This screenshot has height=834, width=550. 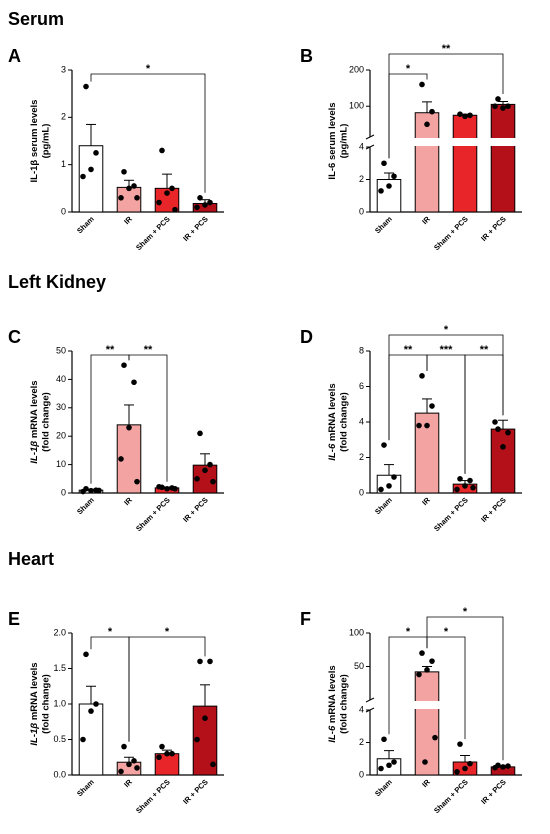 I want to click on y-tick-label: 100, so click(x=356, y=106).